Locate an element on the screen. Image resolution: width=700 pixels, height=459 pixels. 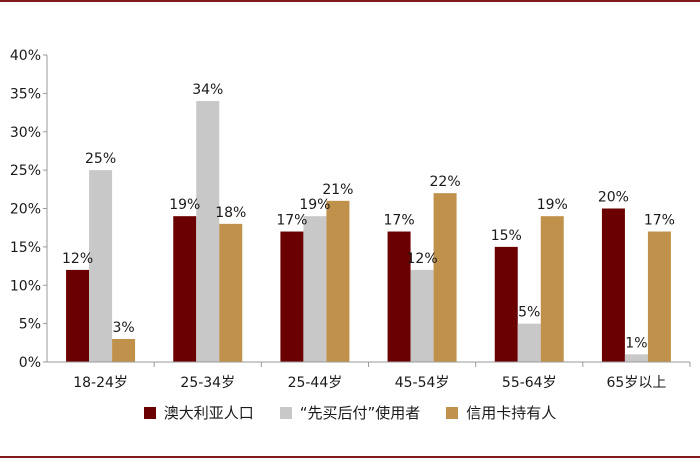
data-label: 5% is located at coordinates (529, 313).